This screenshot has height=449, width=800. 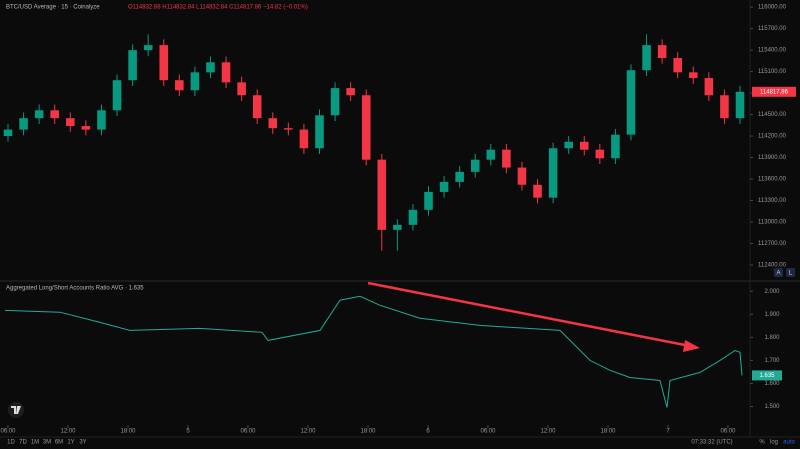 I want to click on auto-toggle: auto, so click(x=789, y=443).